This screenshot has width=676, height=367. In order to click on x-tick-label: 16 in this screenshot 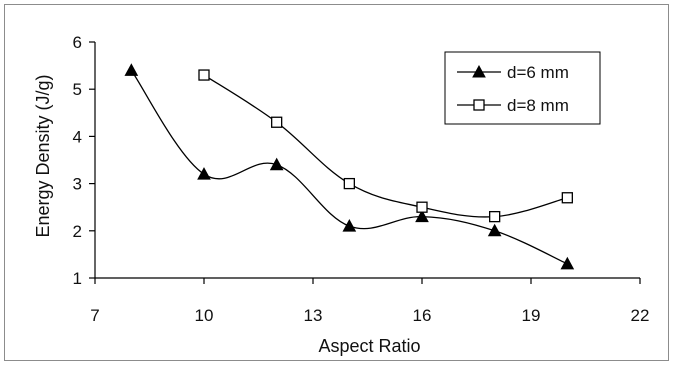, I will do `click(422, 315)`.